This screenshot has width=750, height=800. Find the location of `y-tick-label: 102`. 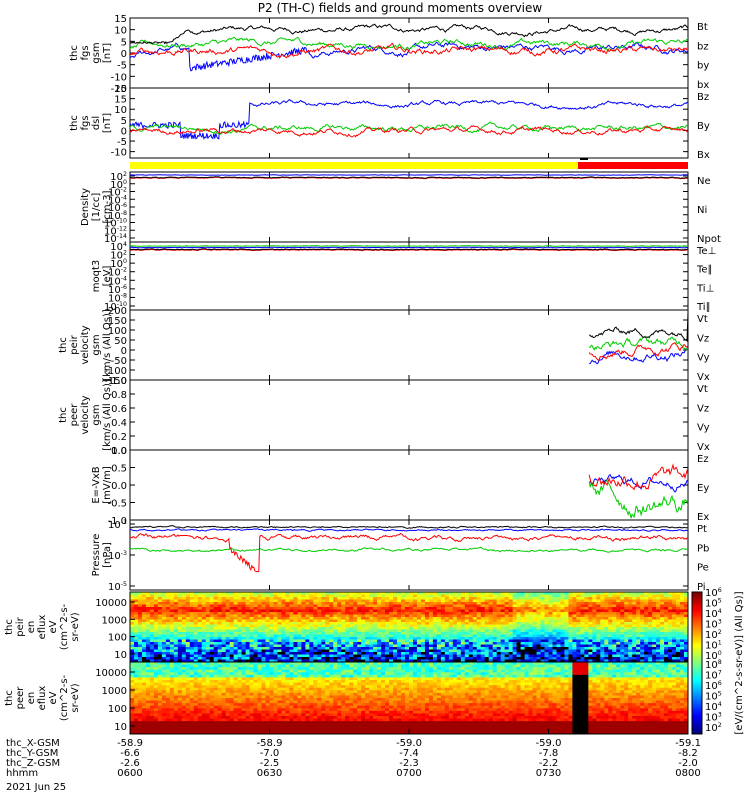

y-tick-label: 102 is located at coordinates (118, 256).